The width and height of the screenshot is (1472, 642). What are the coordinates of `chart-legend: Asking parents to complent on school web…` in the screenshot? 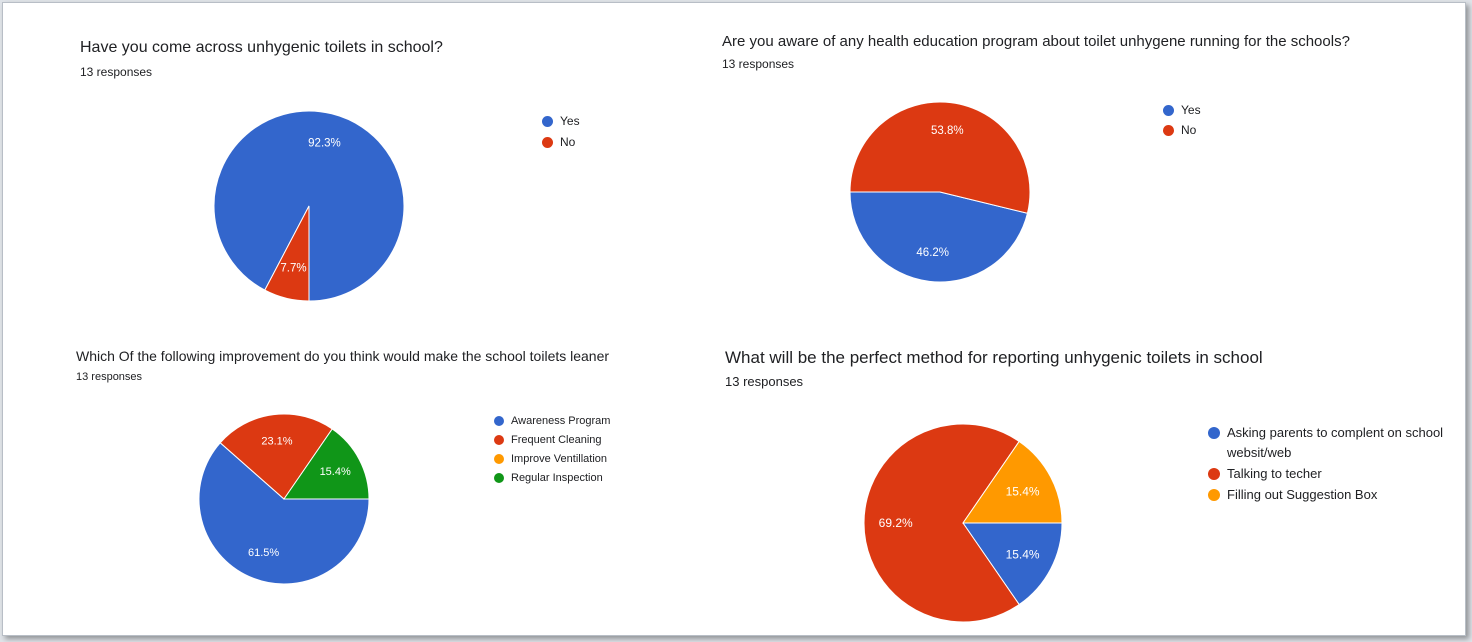 It's located at (1333, 464).